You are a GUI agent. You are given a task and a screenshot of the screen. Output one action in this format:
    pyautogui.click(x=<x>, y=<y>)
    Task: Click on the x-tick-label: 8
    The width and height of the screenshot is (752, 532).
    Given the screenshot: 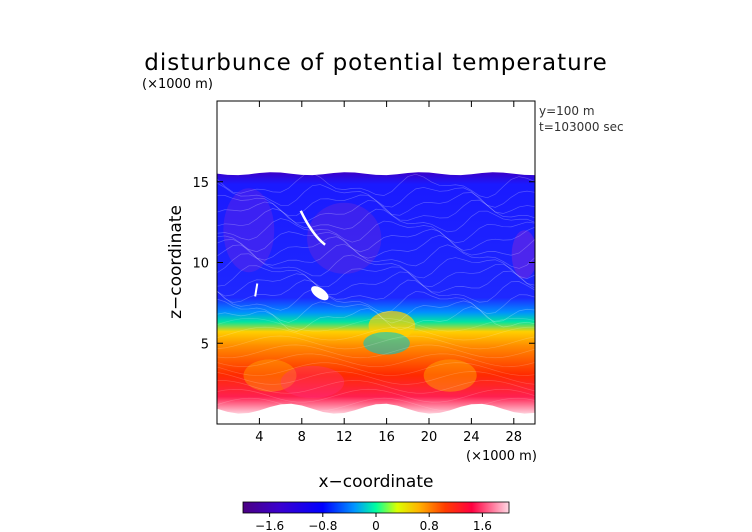 What is the action you would take?
    pyautogui.click(x=302, y=437)
    